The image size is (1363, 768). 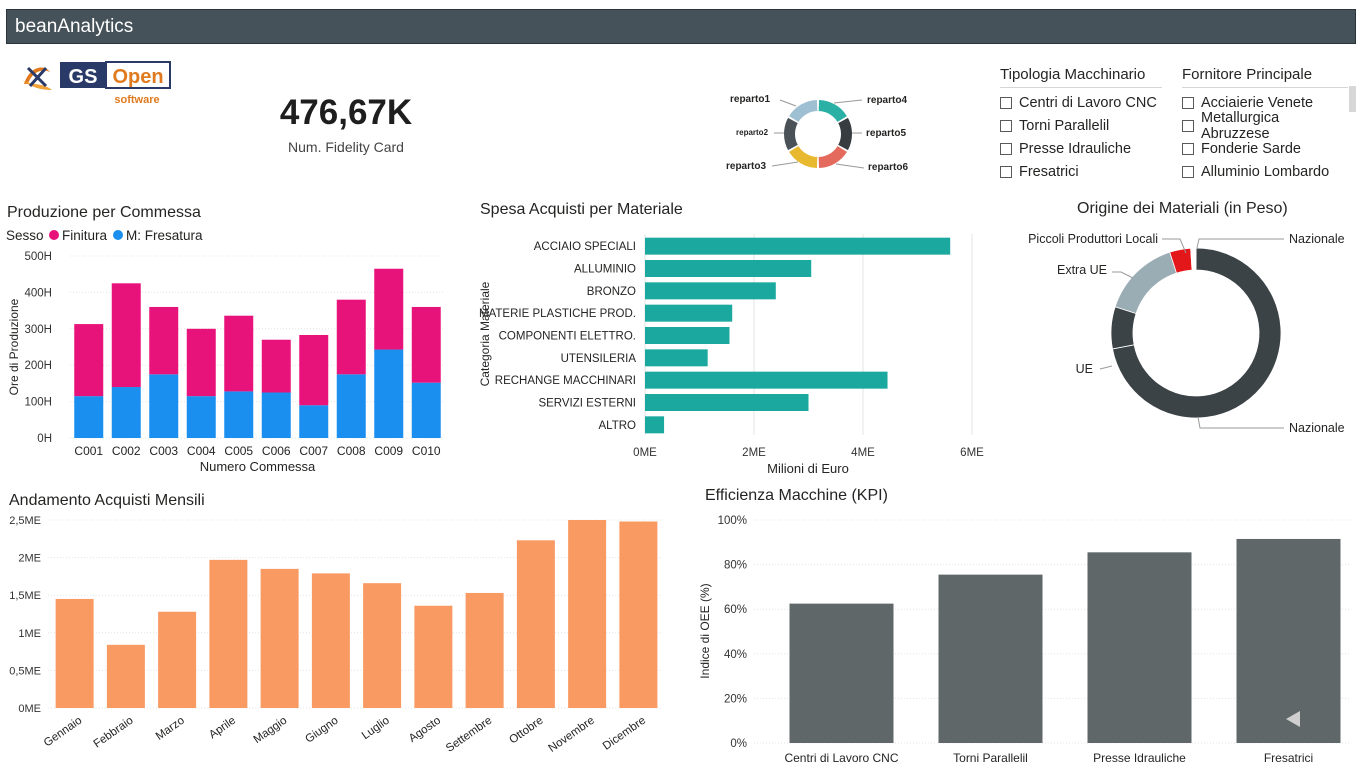 What do you see at coordinates (585, 247) in the screenshot?
I see `y-tick-label: ACCIAIO SPECIALI` at bounding box center [585, 247].